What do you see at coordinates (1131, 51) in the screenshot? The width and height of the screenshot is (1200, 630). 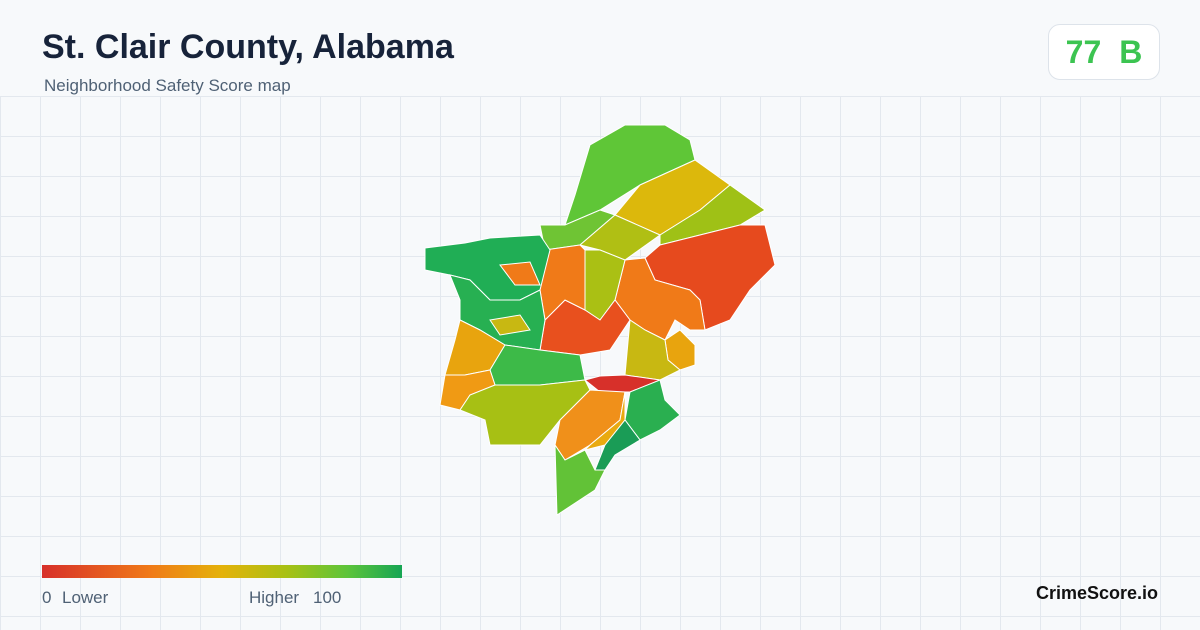 I see `score-grade: B` at bounding box center [1131, 51].